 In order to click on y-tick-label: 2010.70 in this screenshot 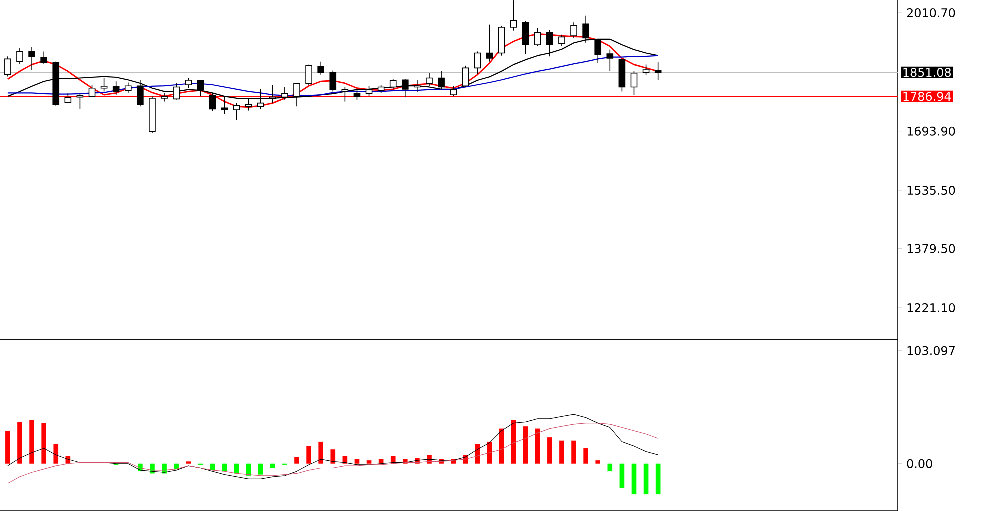, I will do `click(931, 13)`.